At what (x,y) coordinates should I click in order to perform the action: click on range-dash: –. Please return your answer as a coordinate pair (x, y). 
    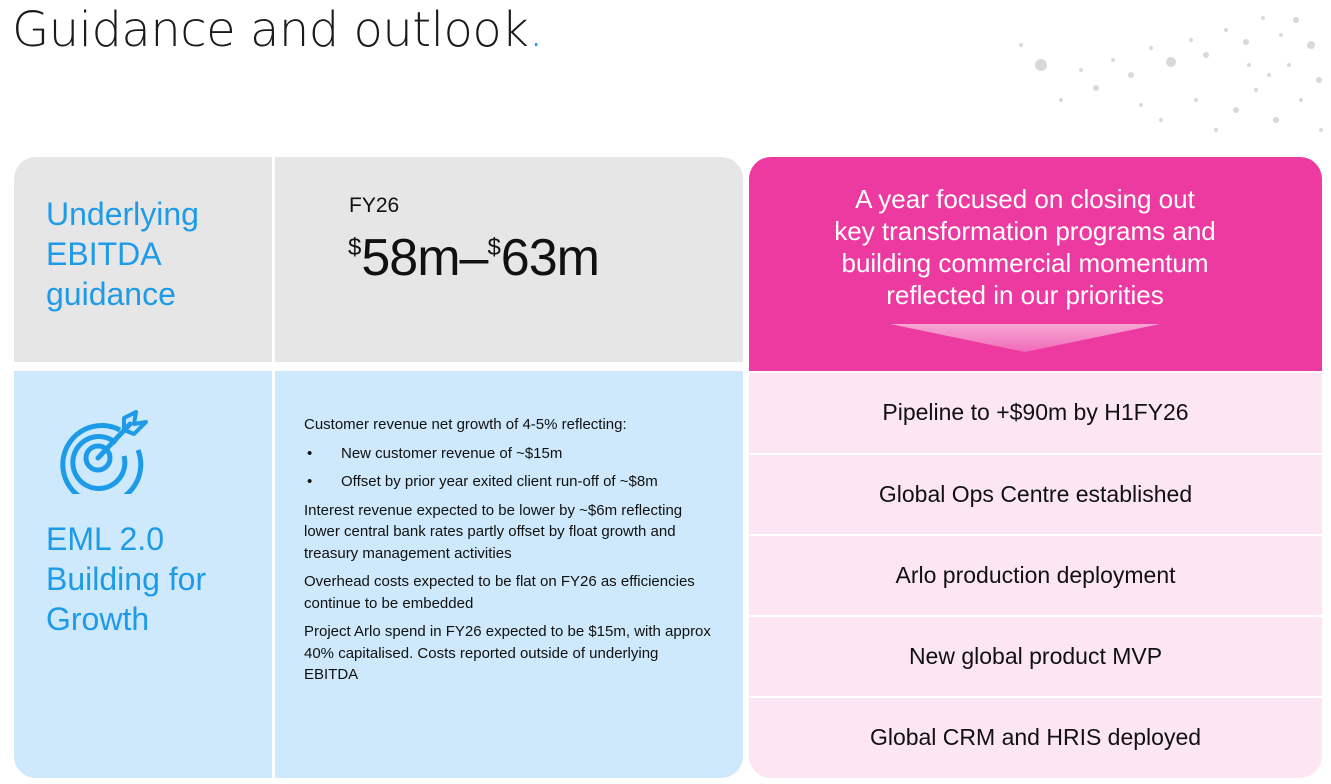
    Looking at the image, I should click on (474, 258).